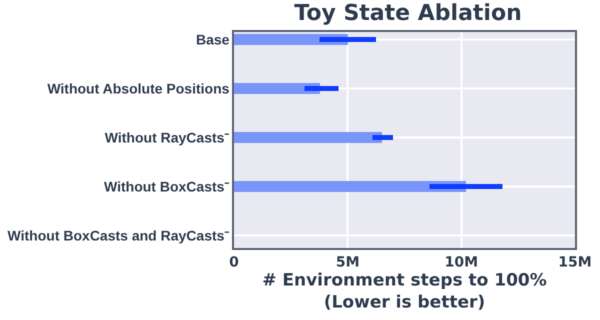 The height and width of the screenshot is (320, 600). What do you see at coordinates (167, 186) in the screenshot?
I see `y-tick-label: Without BoxCasts⁻` at bounding box center [167, 186].